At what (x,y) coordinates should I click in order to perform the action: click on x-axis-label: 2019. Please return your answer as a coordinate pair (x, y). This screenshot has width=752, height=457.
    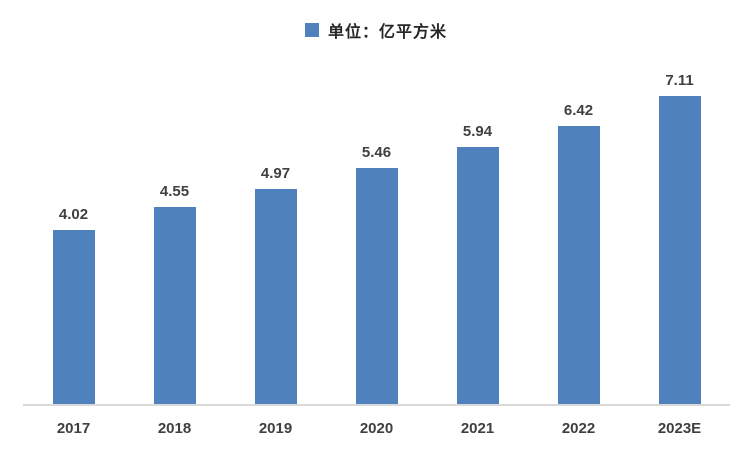
    Looking at the image, I should click on (275, 428).